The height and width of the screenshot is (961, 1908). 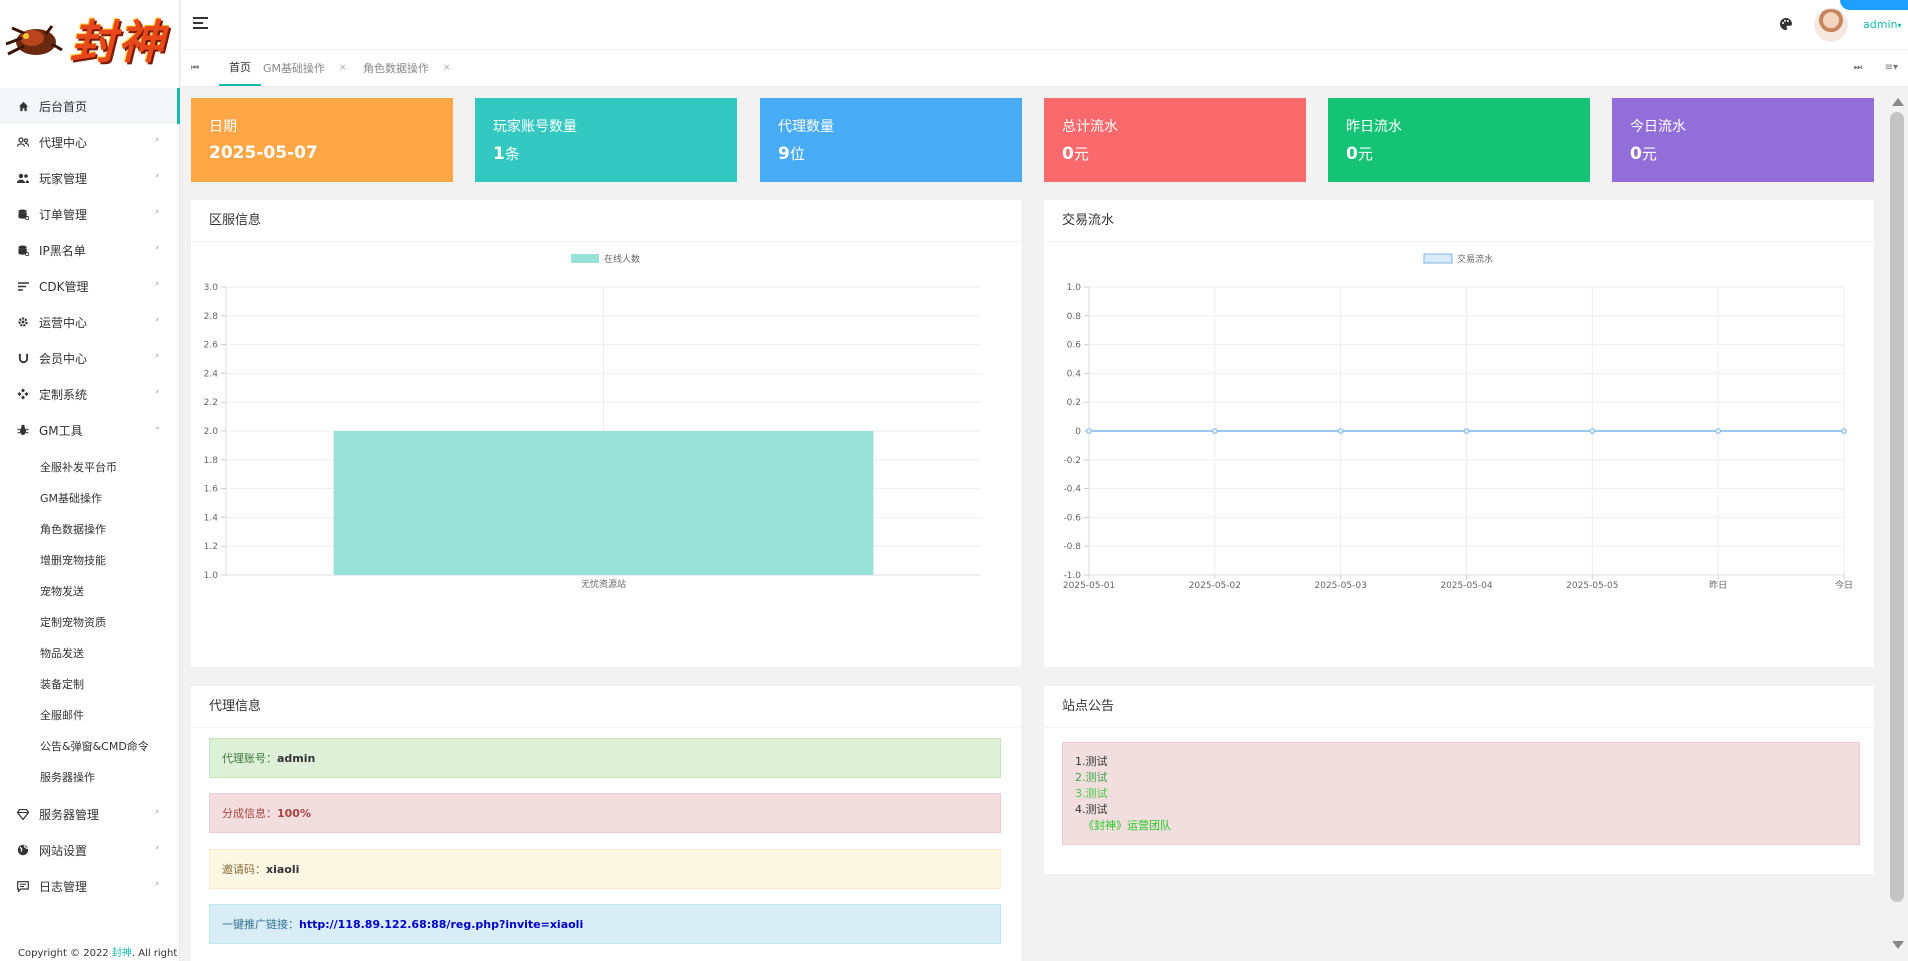 I want to click on x-tick-label: 2025-05-05, so click(x=1592, y=586).